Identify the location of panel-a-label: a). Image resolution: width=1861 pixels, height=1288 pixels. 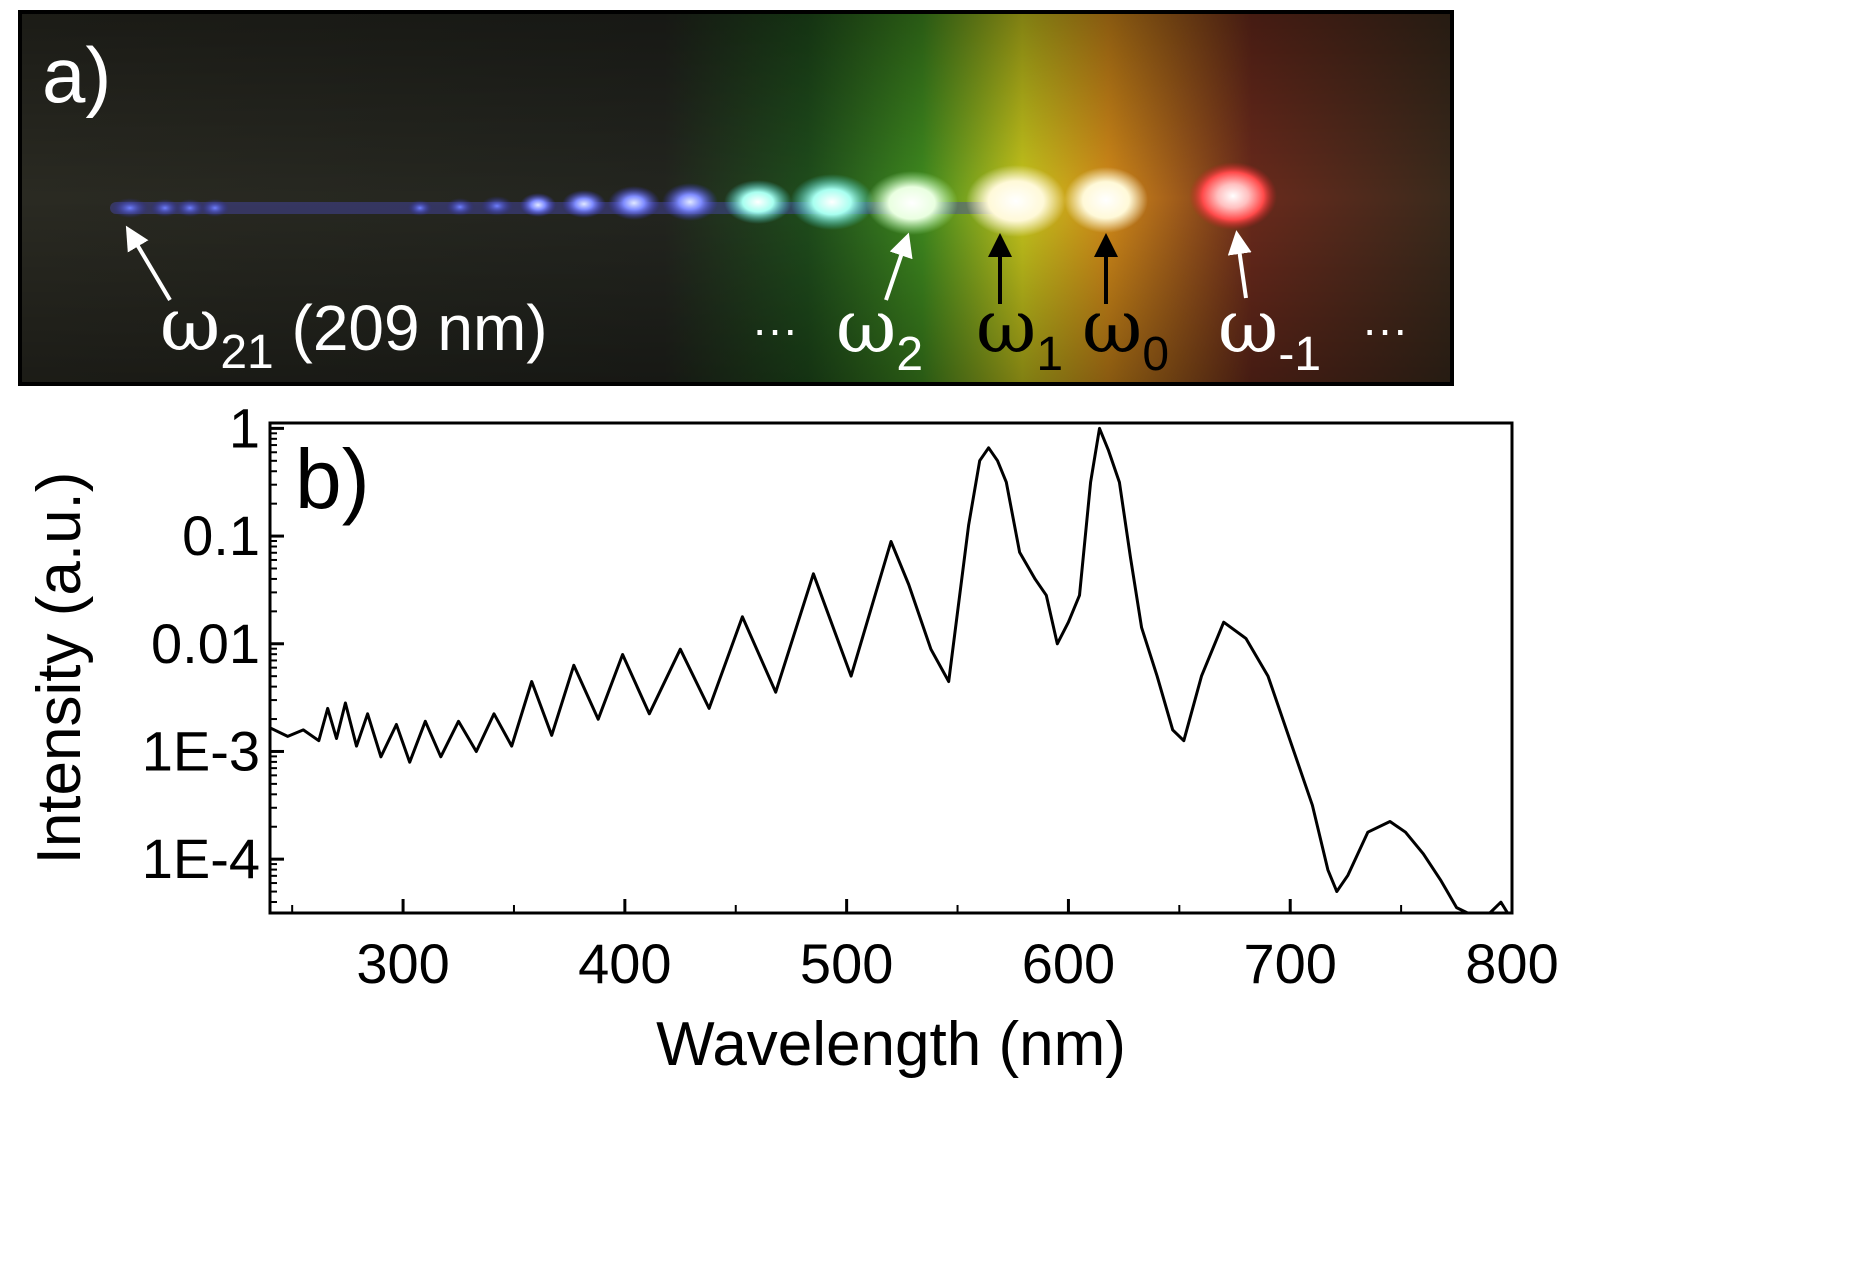
(76, 75).